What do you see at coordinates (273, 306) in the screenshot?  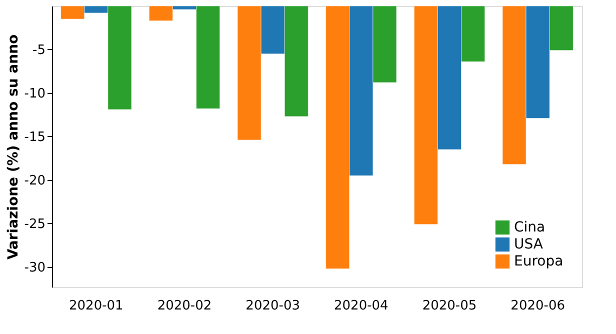 I see `x-tick-label: 2020-03` at bounding box center [273, 306].